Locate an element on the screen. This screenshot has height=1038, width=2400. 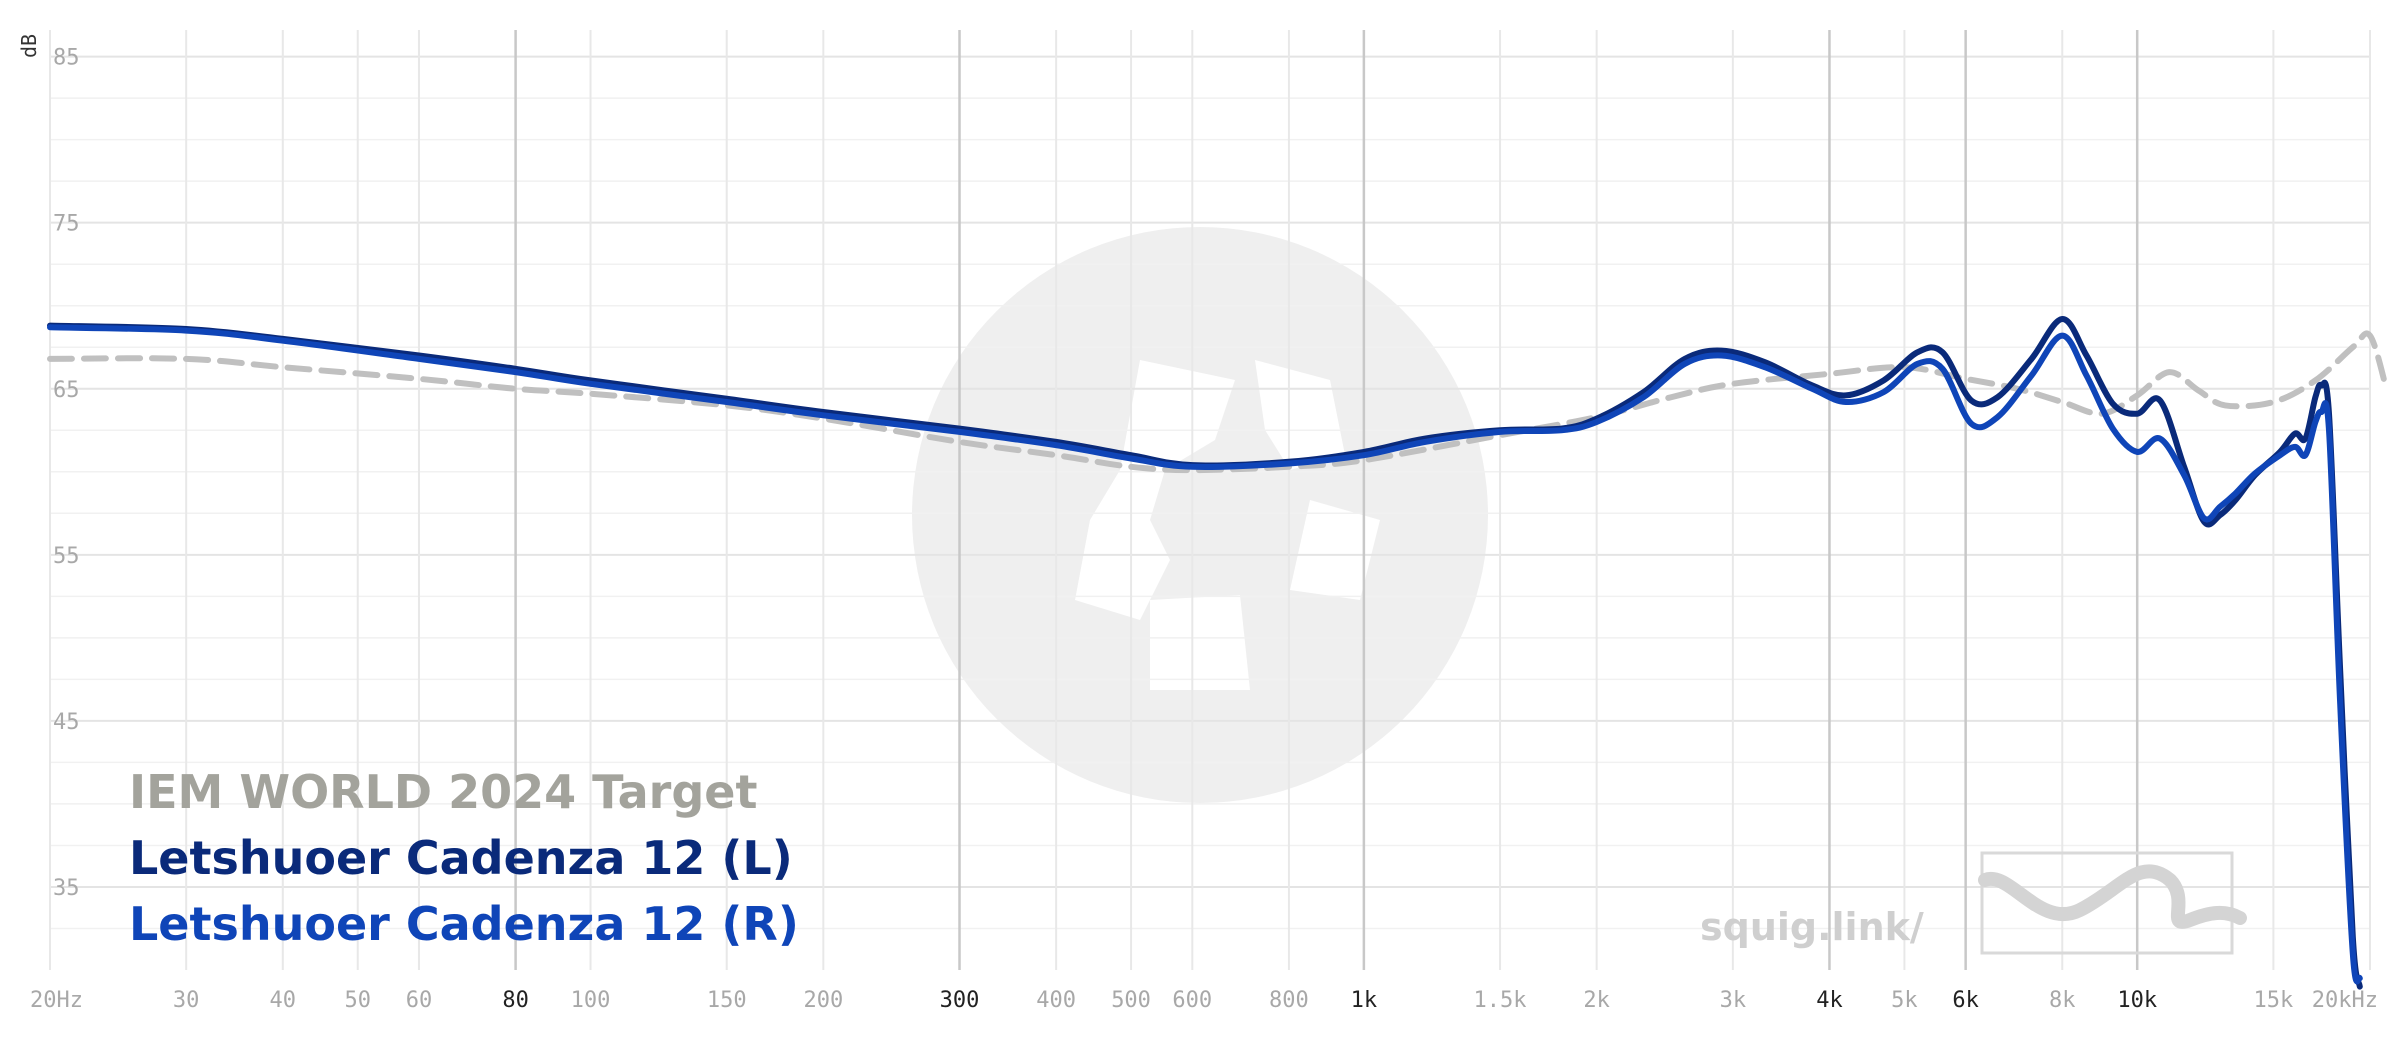
x-tick-label: 30 is located at coordinates (186, 1000).